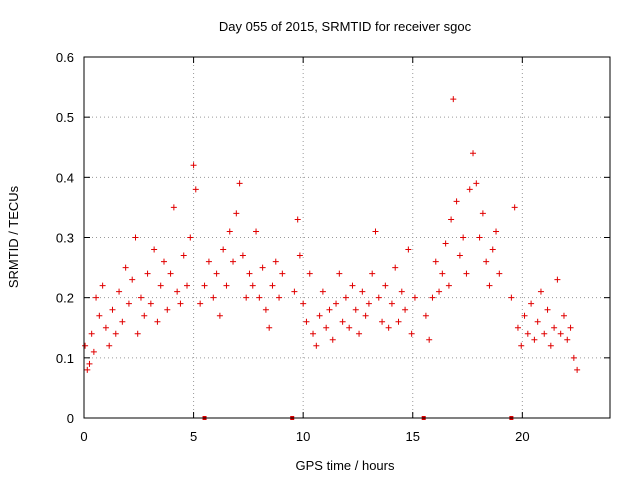  I want to click on x-tick-label: 10, so click(303, 436).